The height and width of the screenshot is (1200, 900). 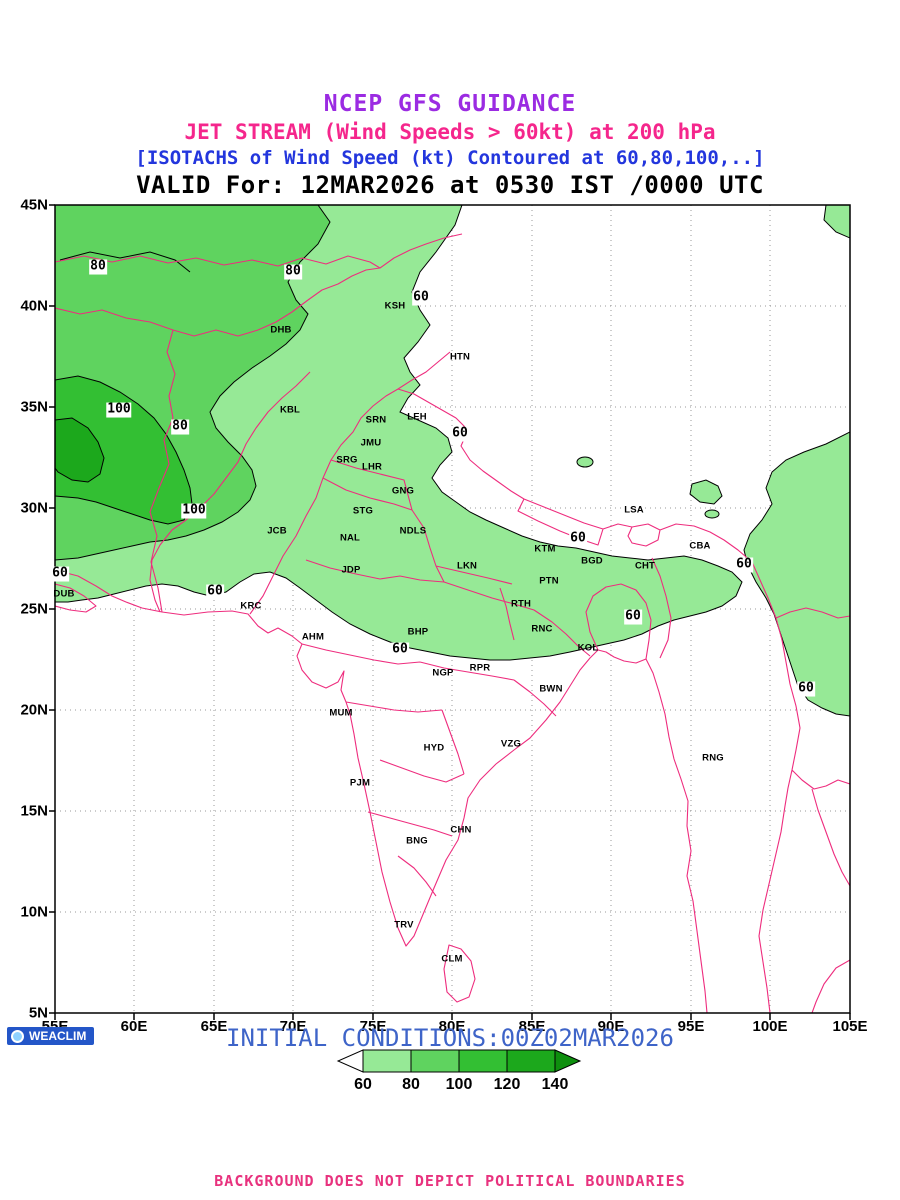 What do you see at coordinates (450, 104) in the screenshot?
I see `page-title: NCEP GFS GUIDANCE` at bounding box center [450, 104].